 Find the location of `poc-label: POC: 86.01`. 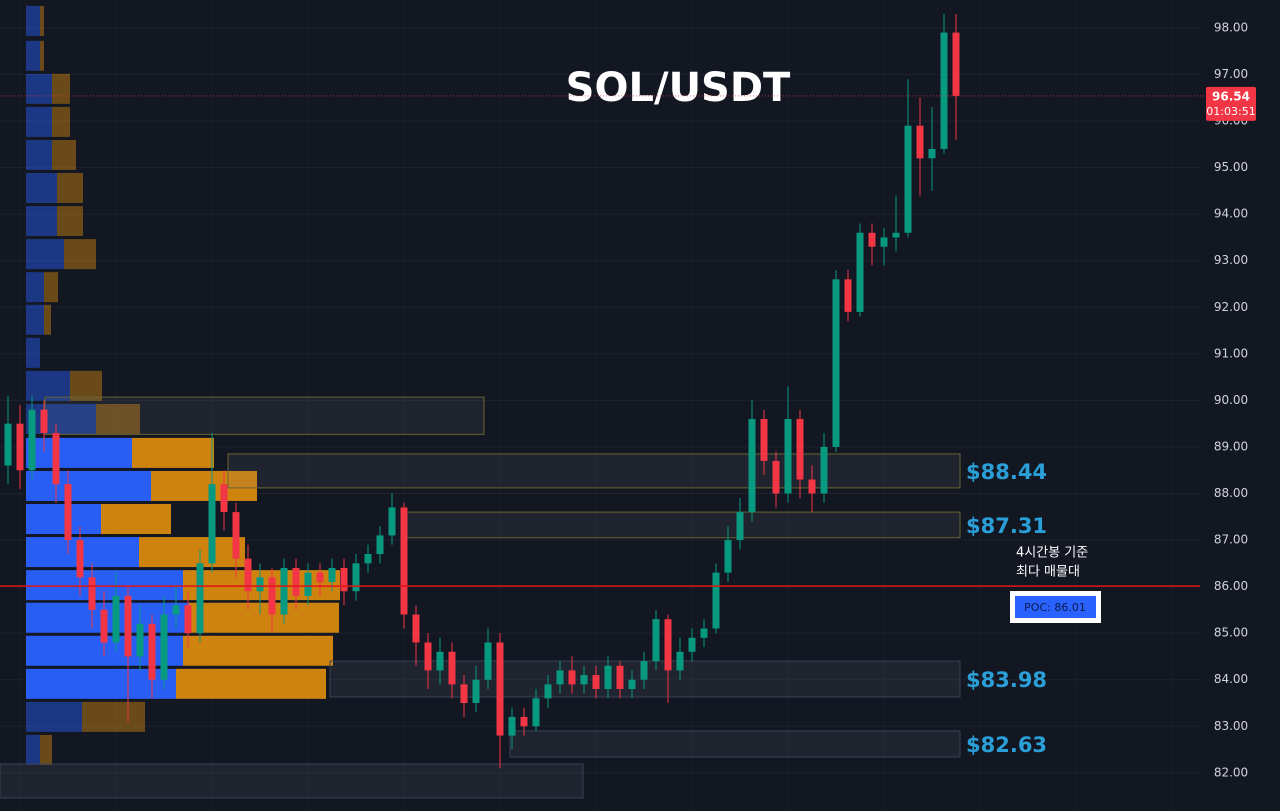

poc-label: POC: 86.01 is located at coordinates (1055, 607).